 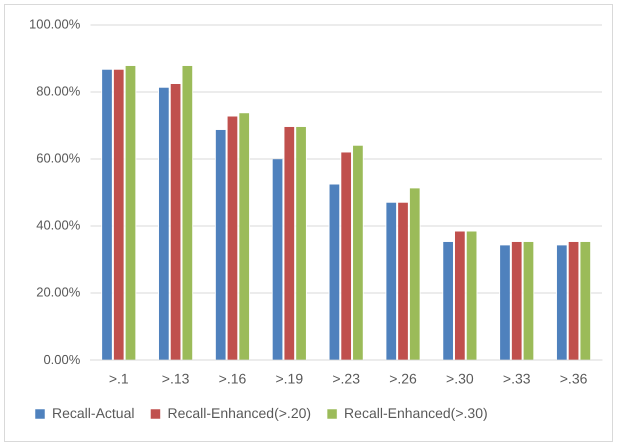 I want to click on y-tick-label: 80.00%, so click(x=58, y=91).